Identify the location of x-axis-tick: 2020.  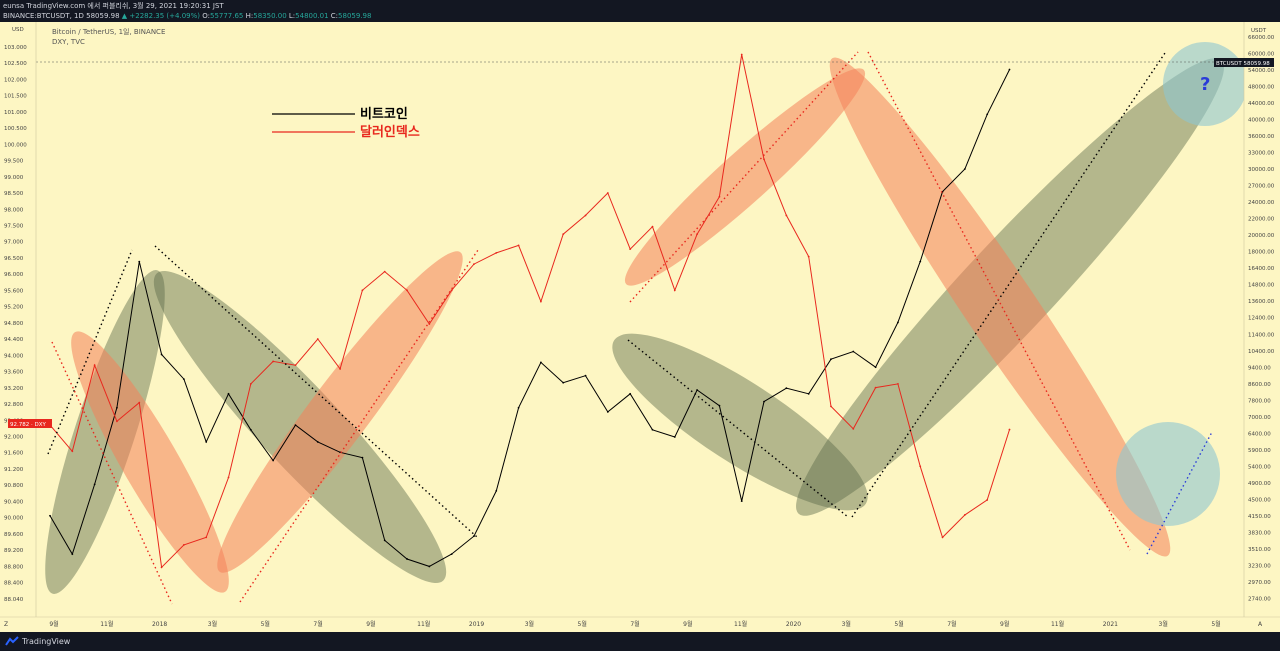
(793, 624).